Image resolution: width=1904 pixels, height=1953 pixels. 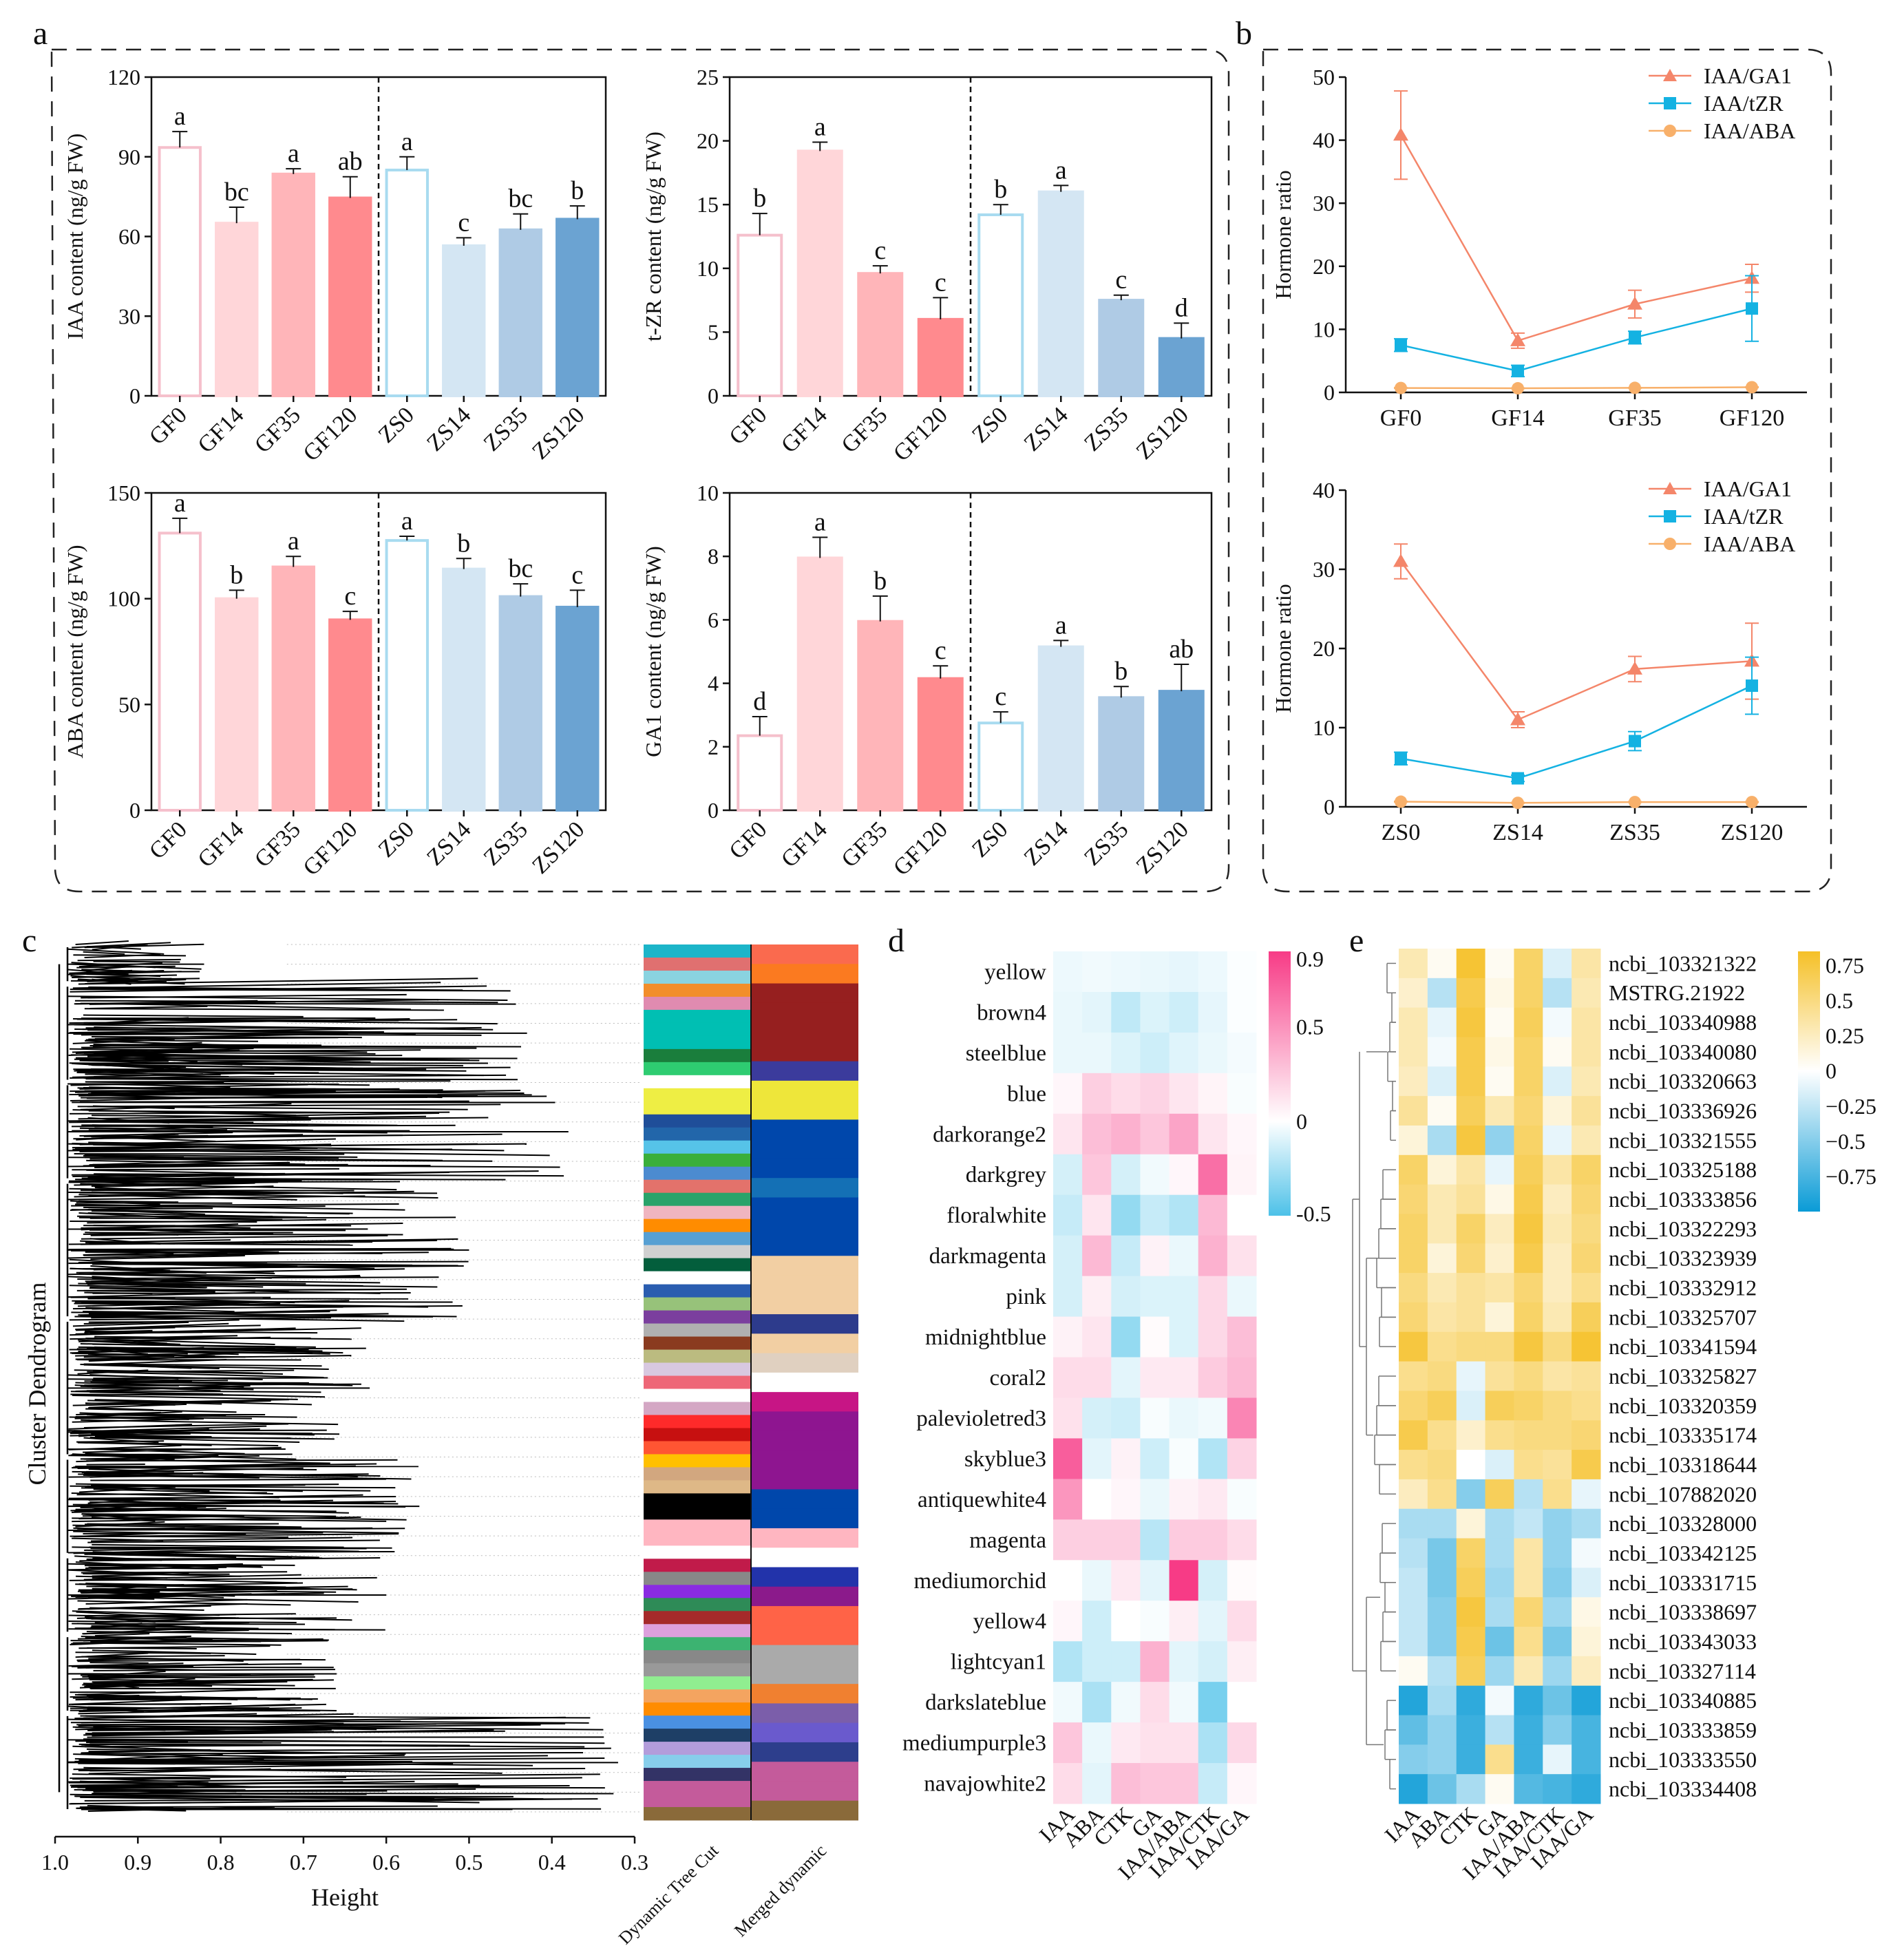 I want to click on row-label: ncbi_103342125, so click(x=1683, y=1553).